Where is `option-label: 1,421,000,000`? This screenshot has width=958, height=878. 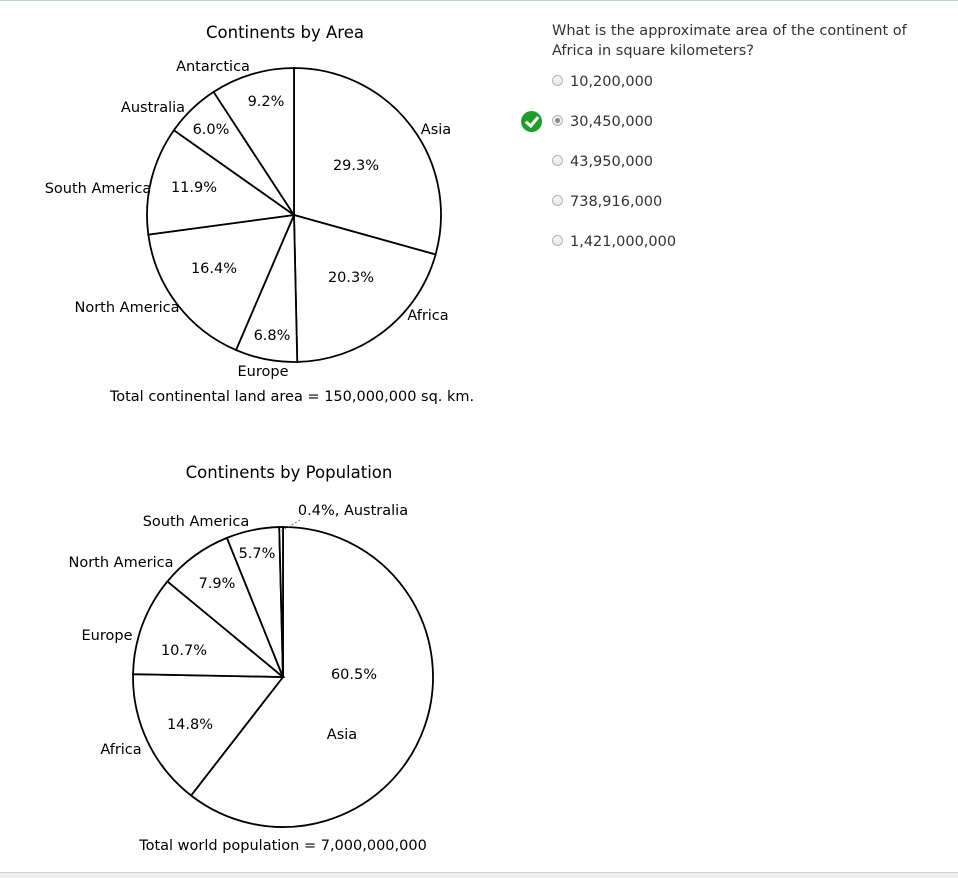
option-label: 1,421,000,000 is located at coordinates (623, 242).